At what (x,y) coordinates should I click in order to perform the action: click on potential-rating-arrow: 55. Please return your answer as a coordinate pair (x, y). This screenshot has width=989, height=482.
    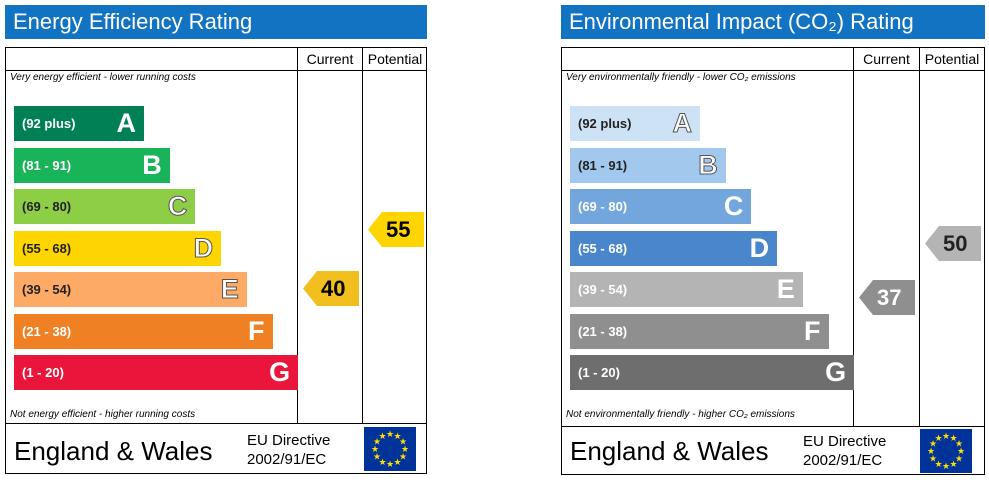
    Looking at the image, I should click on (396, 229).